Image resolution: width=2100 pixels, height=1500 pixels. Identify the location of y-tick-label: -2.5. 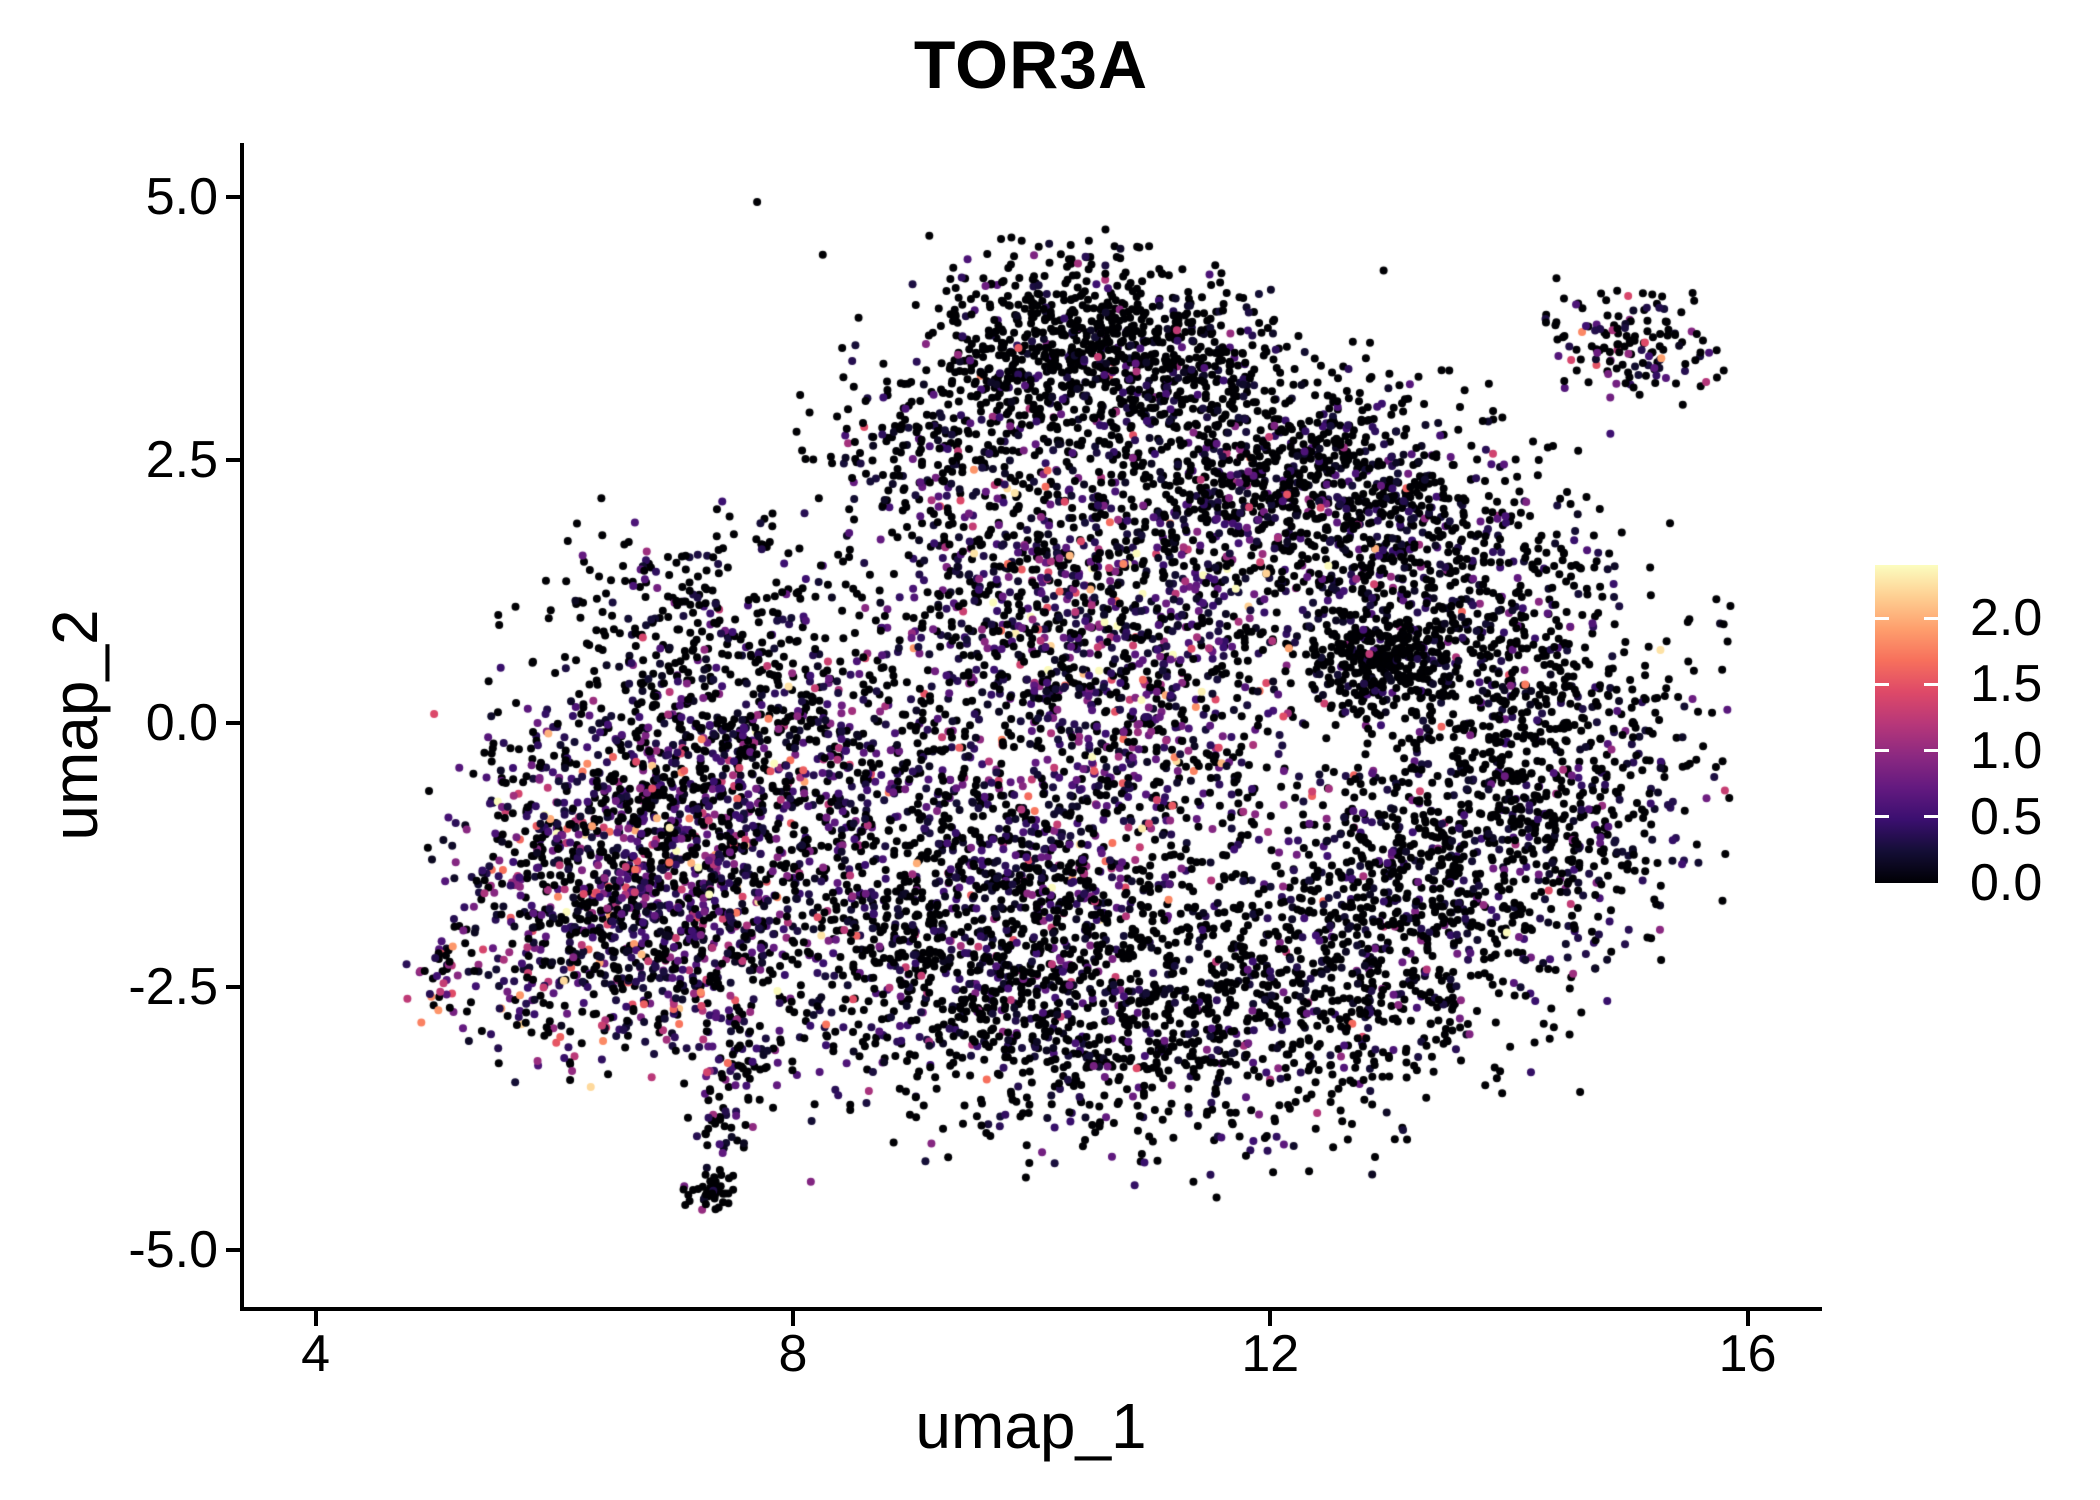
(173, 986).